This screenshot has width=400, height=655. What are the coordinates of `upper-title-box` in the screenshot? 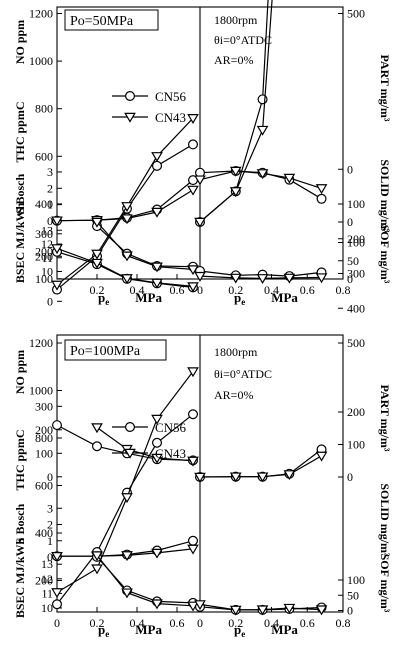 It's located at (111, 20).